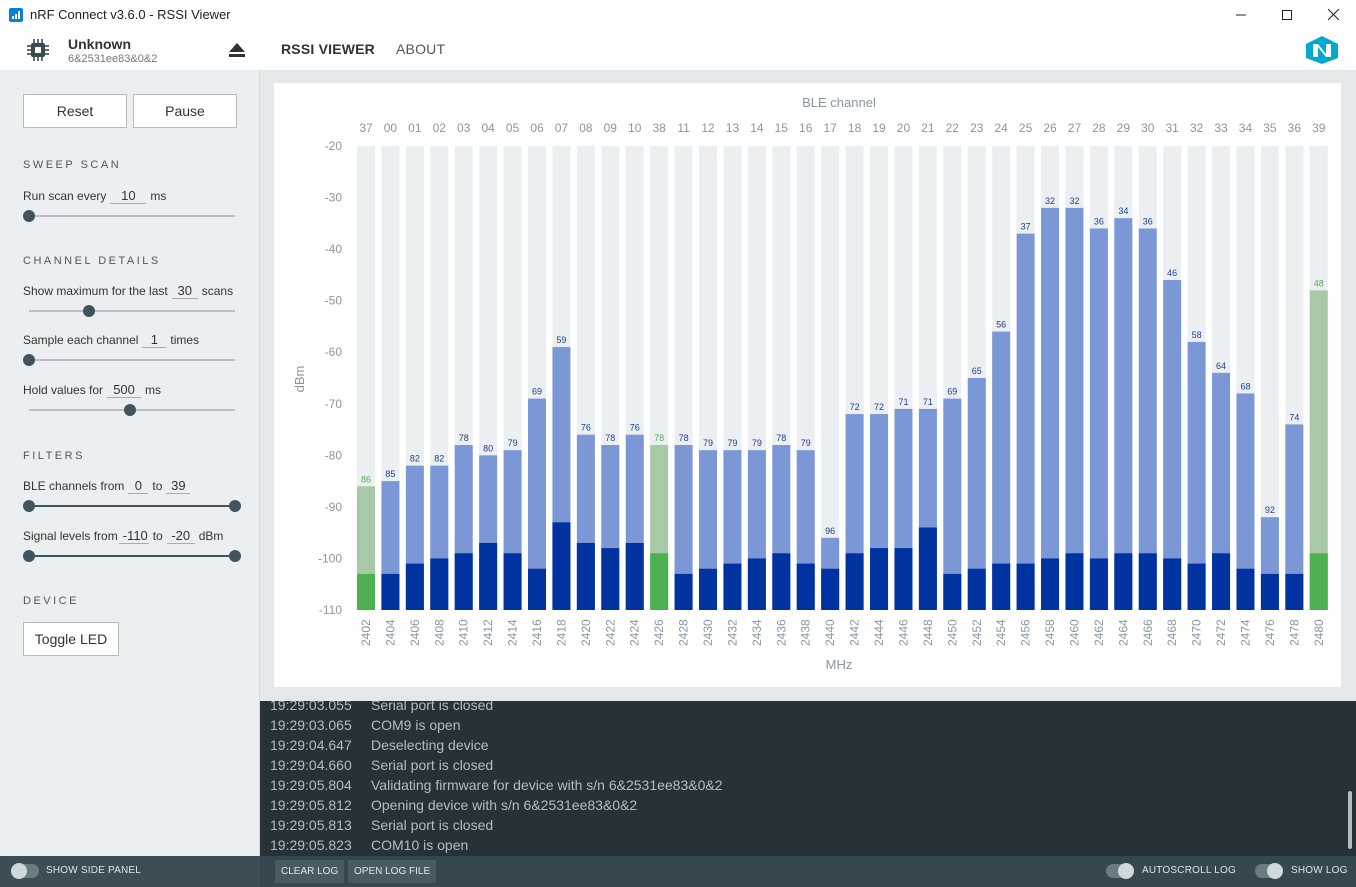  Describe the element at coordinates (132, 556) in the screenshot. I see `signal-levels-slider` at that location.